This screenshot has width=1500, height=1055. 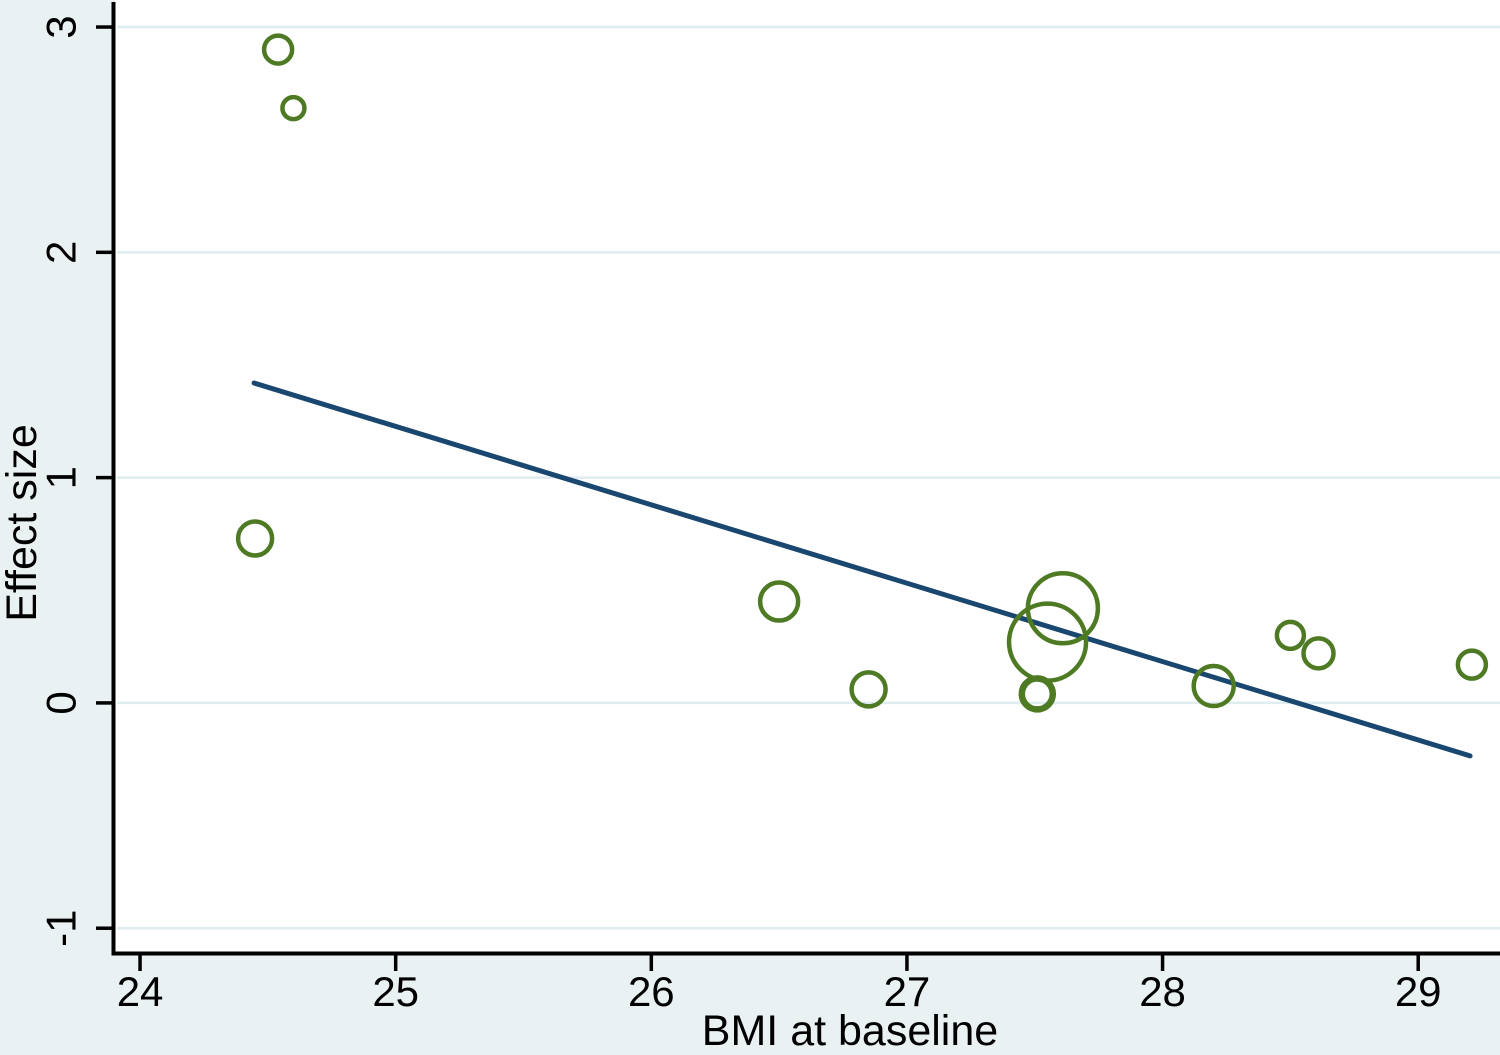 I want to click on x-tick-label: 26, so click(x=651, y=991).